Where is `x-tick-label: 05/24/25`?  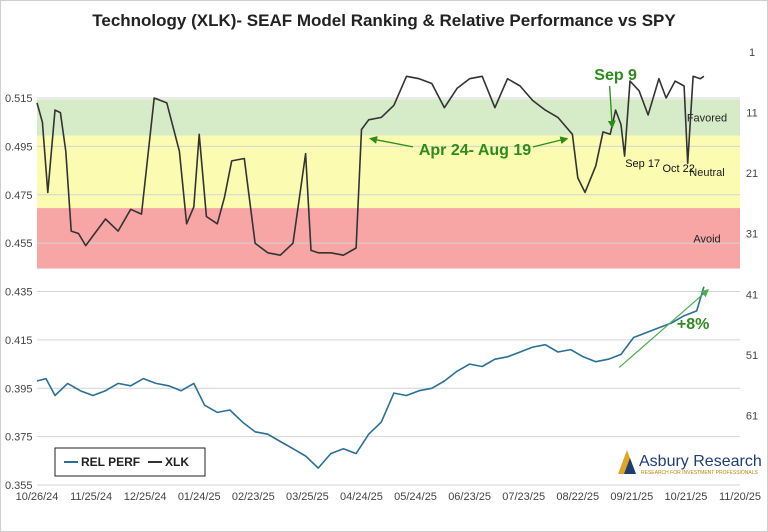
x-tick-label: 05/24/25 is located at coordinates (415, 497).